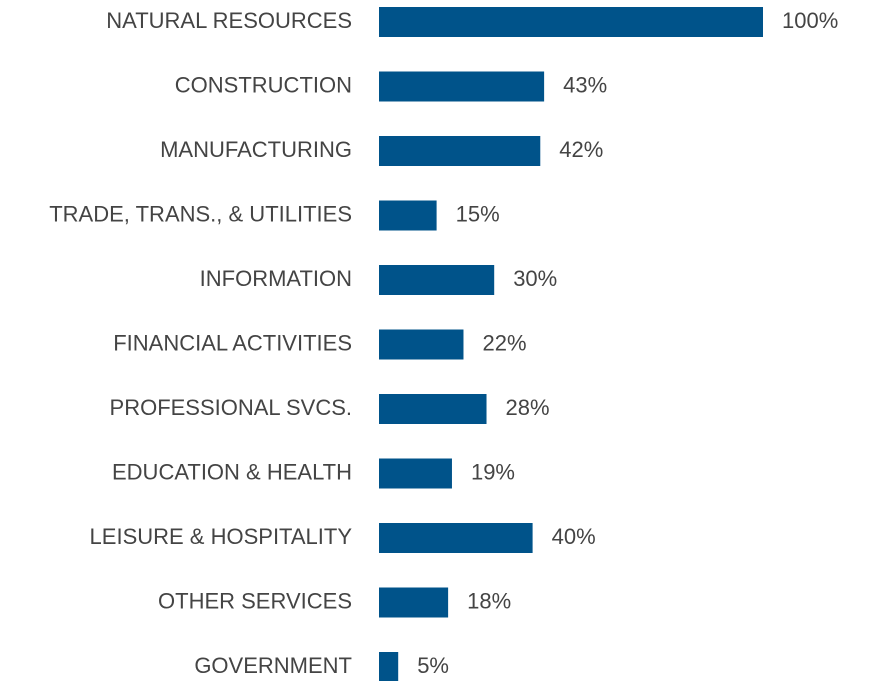  Describe the element at coordinates (200, 213) in the screenshot. I see `category-label: TRADE, TRANS., & UTILITIES` at that location.